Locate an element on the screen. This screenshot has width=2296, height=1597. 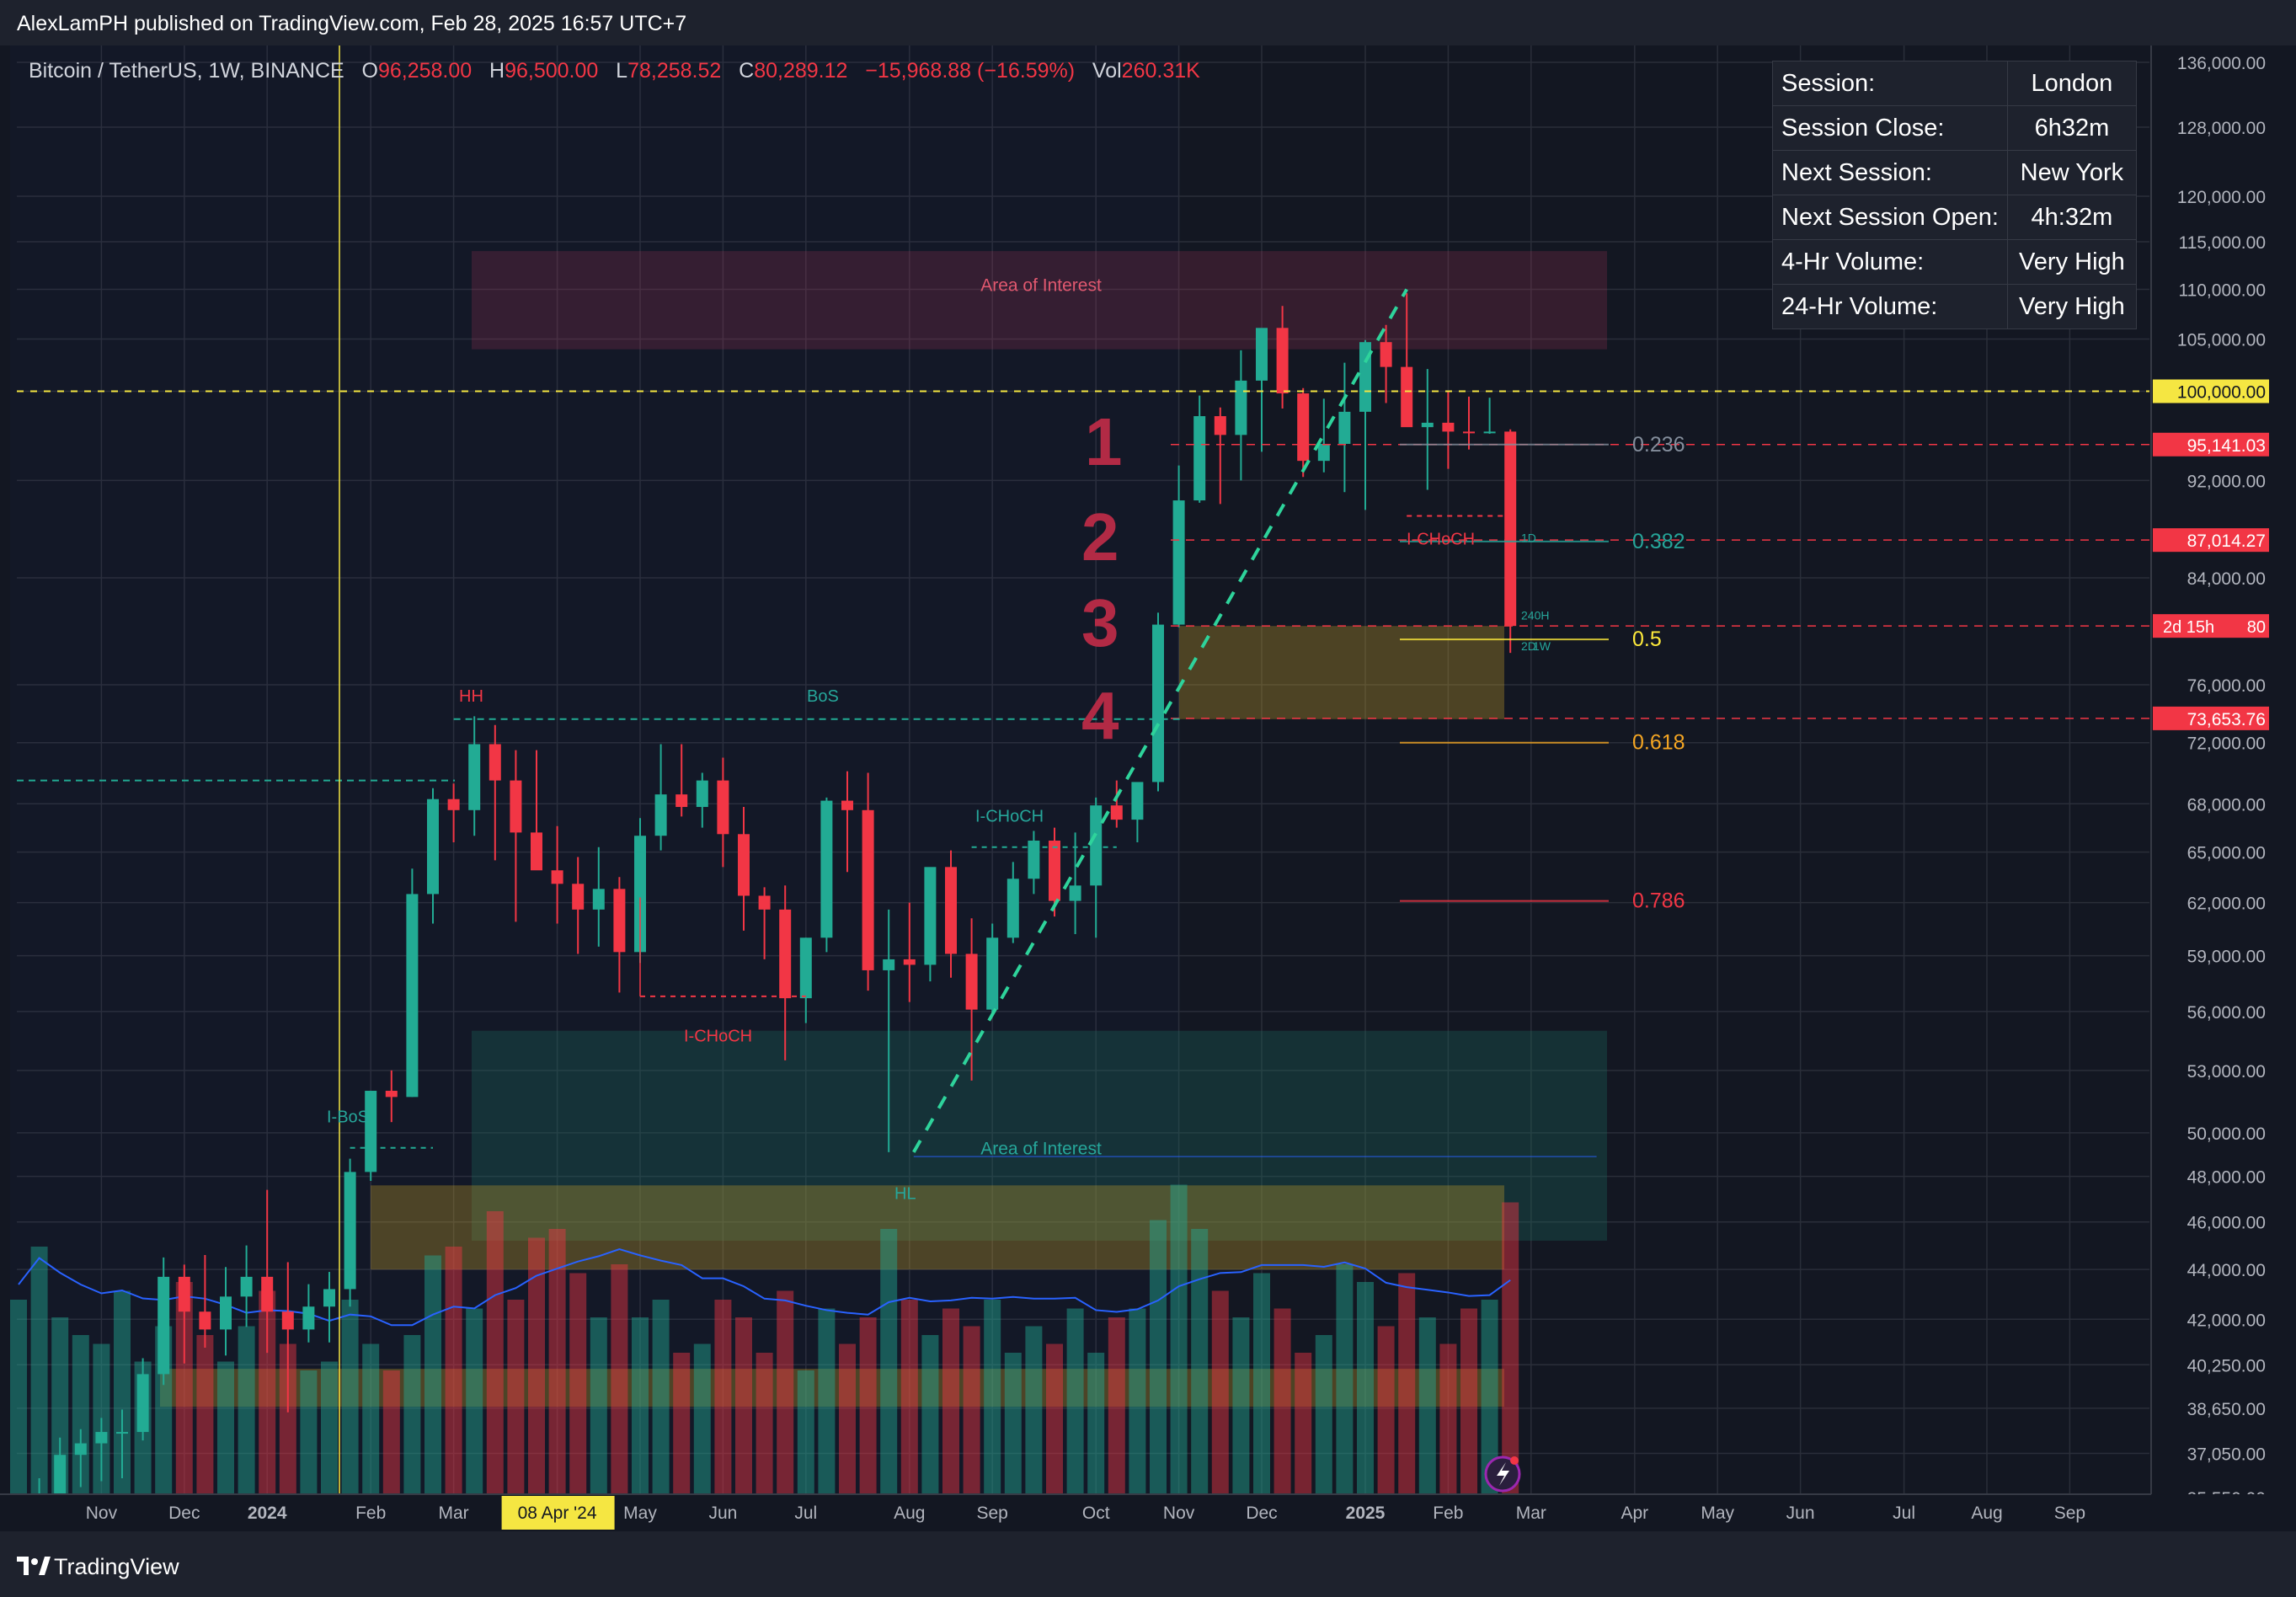
time-tick-label: Mar is located at coordinates (454, 1513).